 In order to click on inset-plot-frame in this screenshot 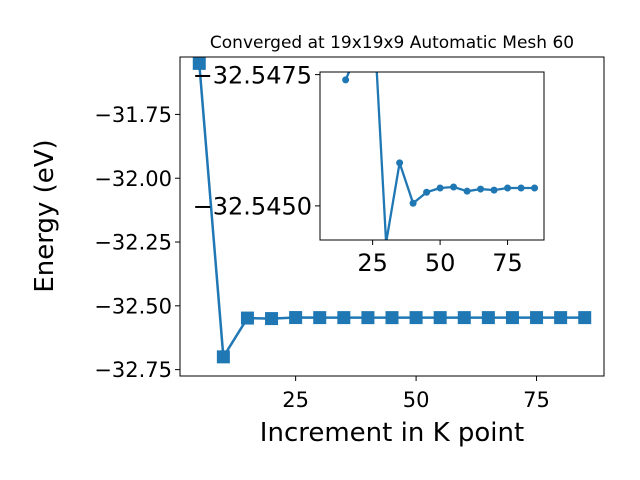, I will do `click(432, 156)`.